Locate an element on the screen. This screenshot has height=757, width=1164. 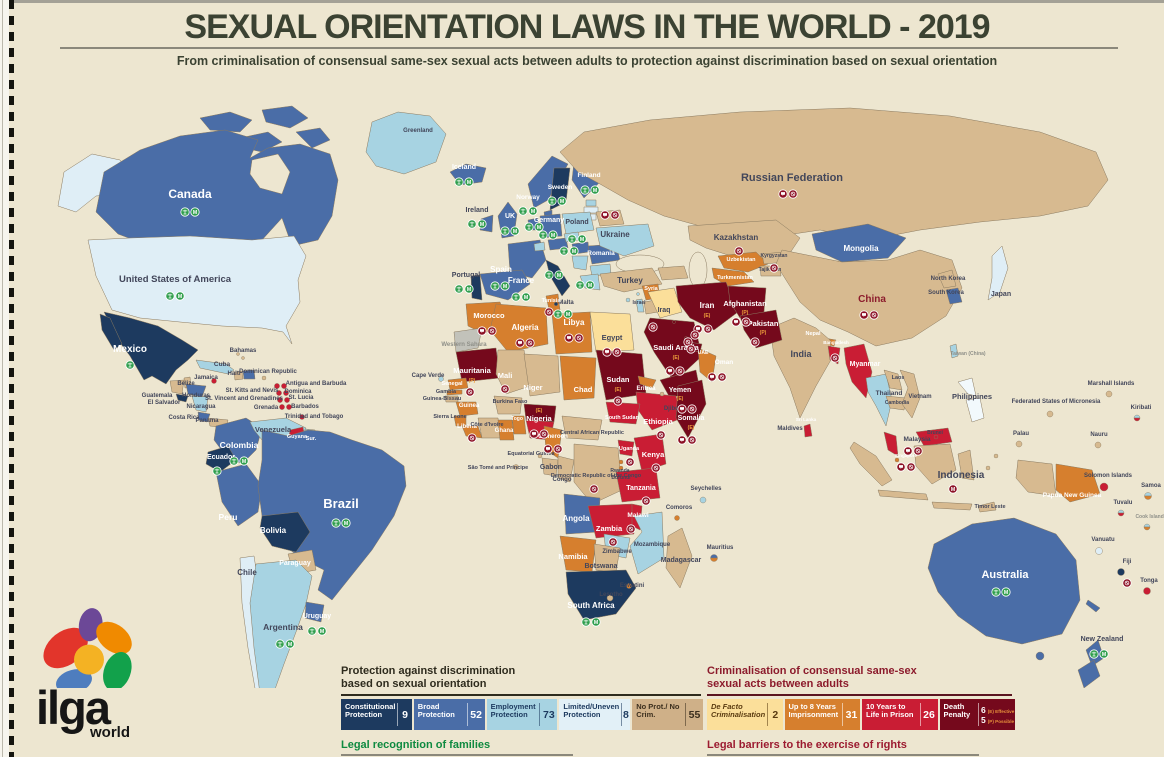
country-label: Congo is located at coordinates (562, 480).